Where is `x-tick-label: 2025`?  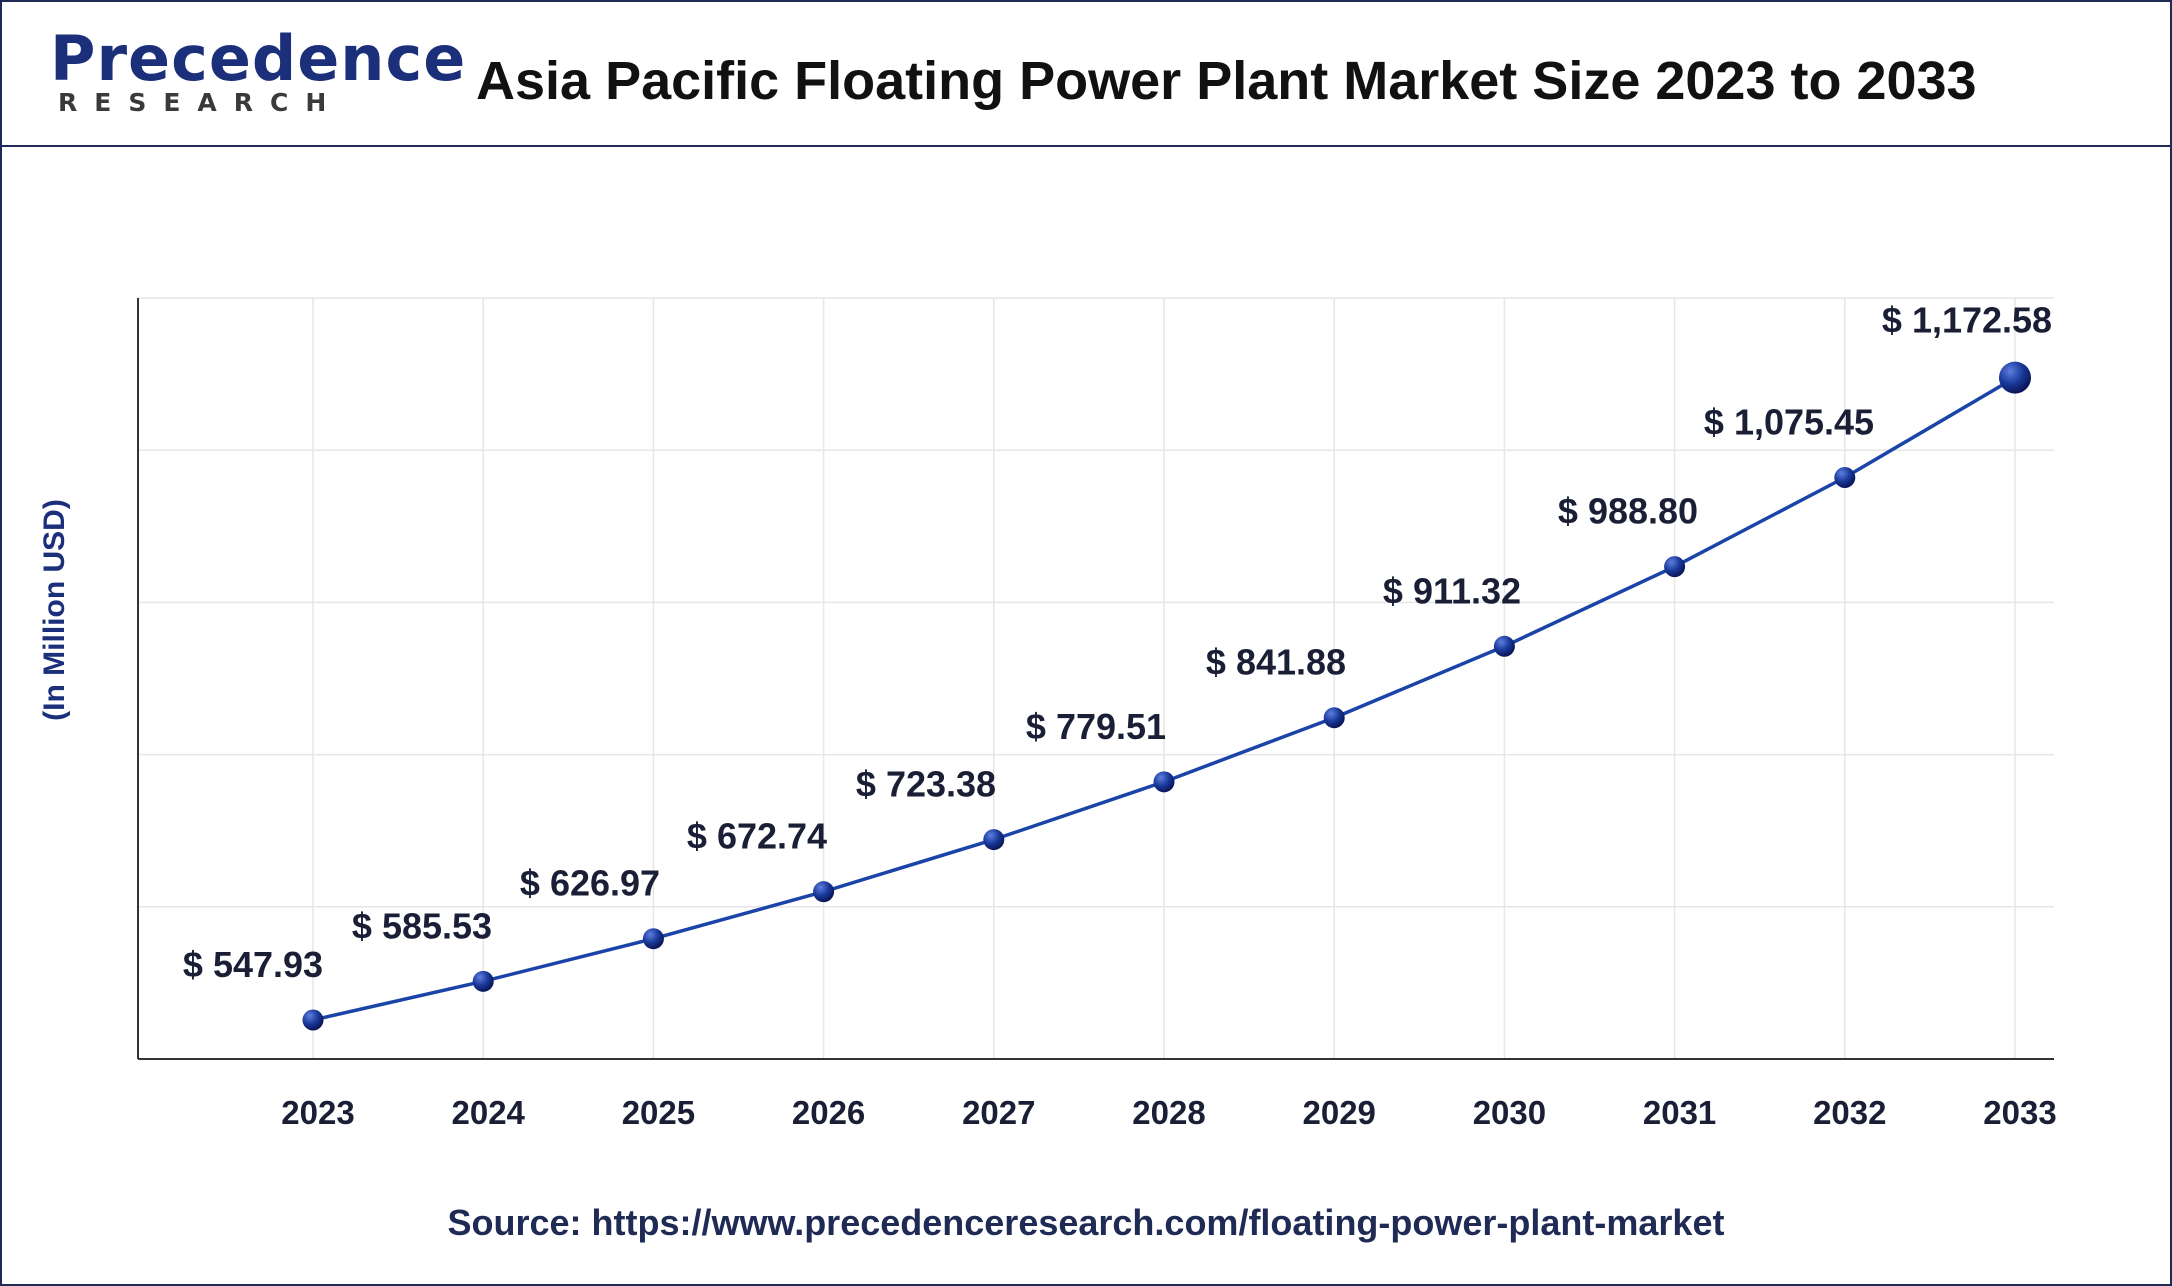
x-tick-label: 2025 is located at coordinates (658, 1112).